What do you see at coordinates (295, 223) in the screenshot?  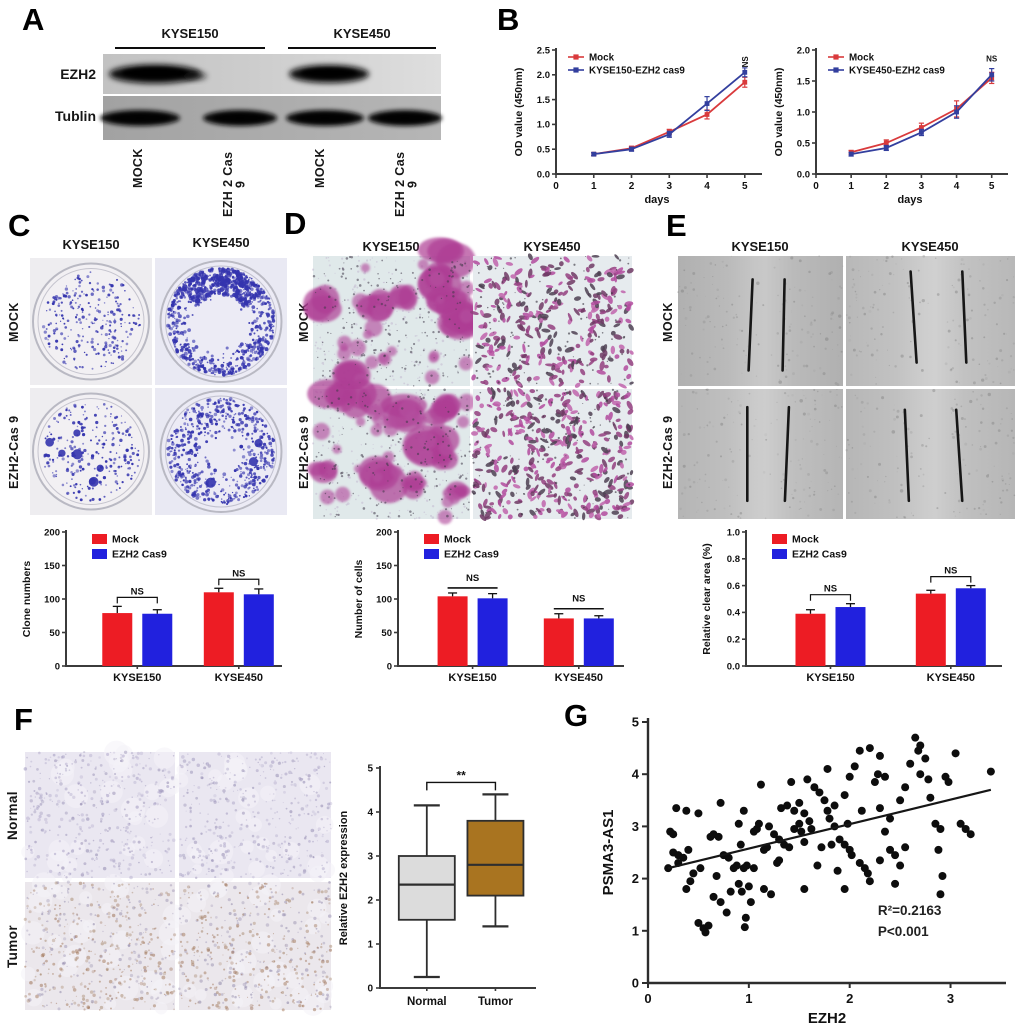 I see `panel-d-label: D` at bounding box center [295, 223].